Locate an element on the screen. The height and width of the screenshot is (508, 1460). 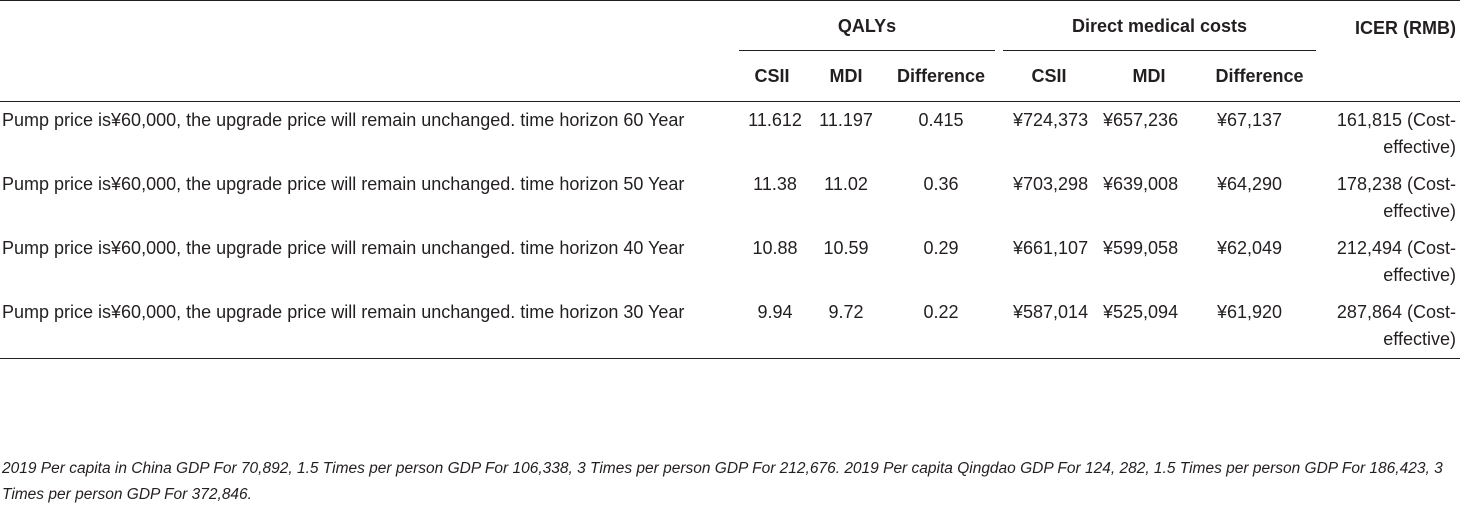
costs-mdi-cell: ¥657,236 is located at coordinates (1141, 120).